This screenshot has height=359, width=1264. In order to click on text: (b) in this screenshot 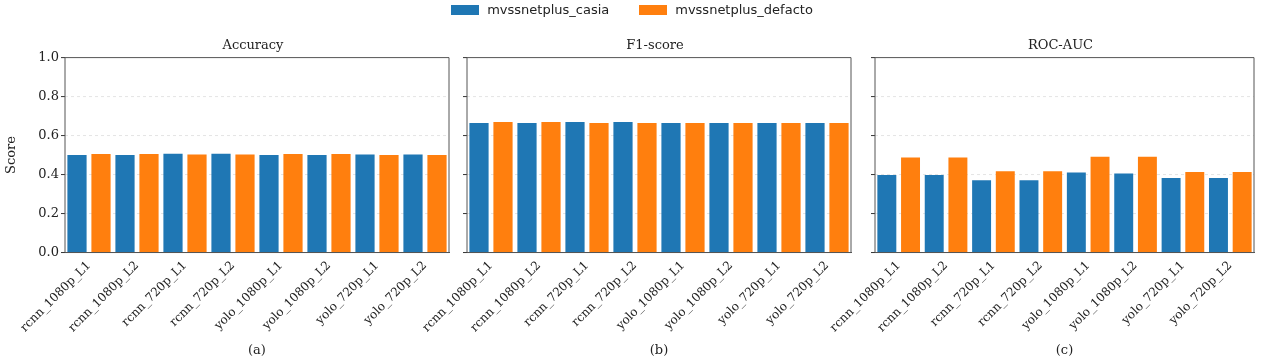, I will do `click(659, 349)`.